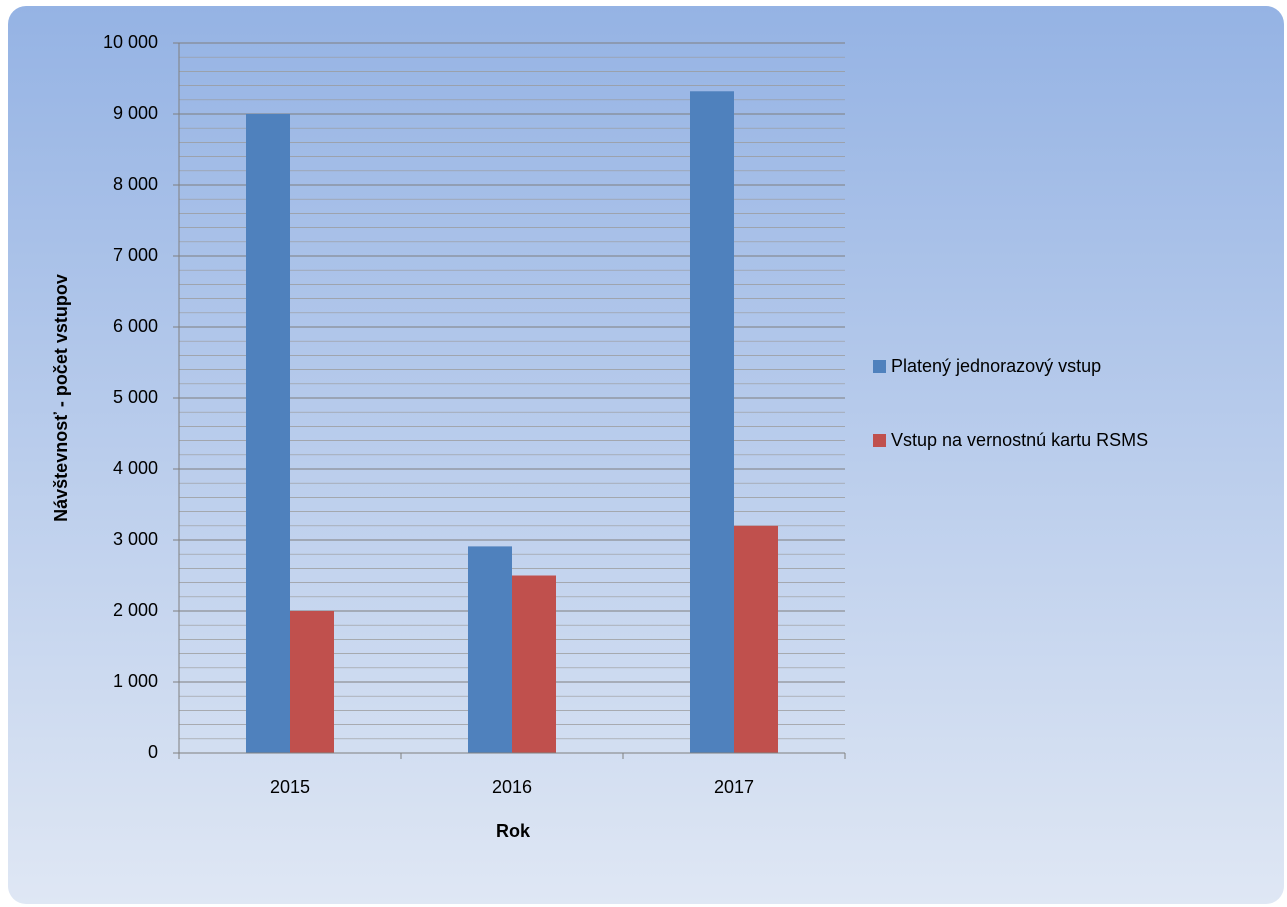 This screenshot has height=907, width=1287. I want to click on legend-label: Vstup na vernostnú kartu RSMS, so click(1019, 440).